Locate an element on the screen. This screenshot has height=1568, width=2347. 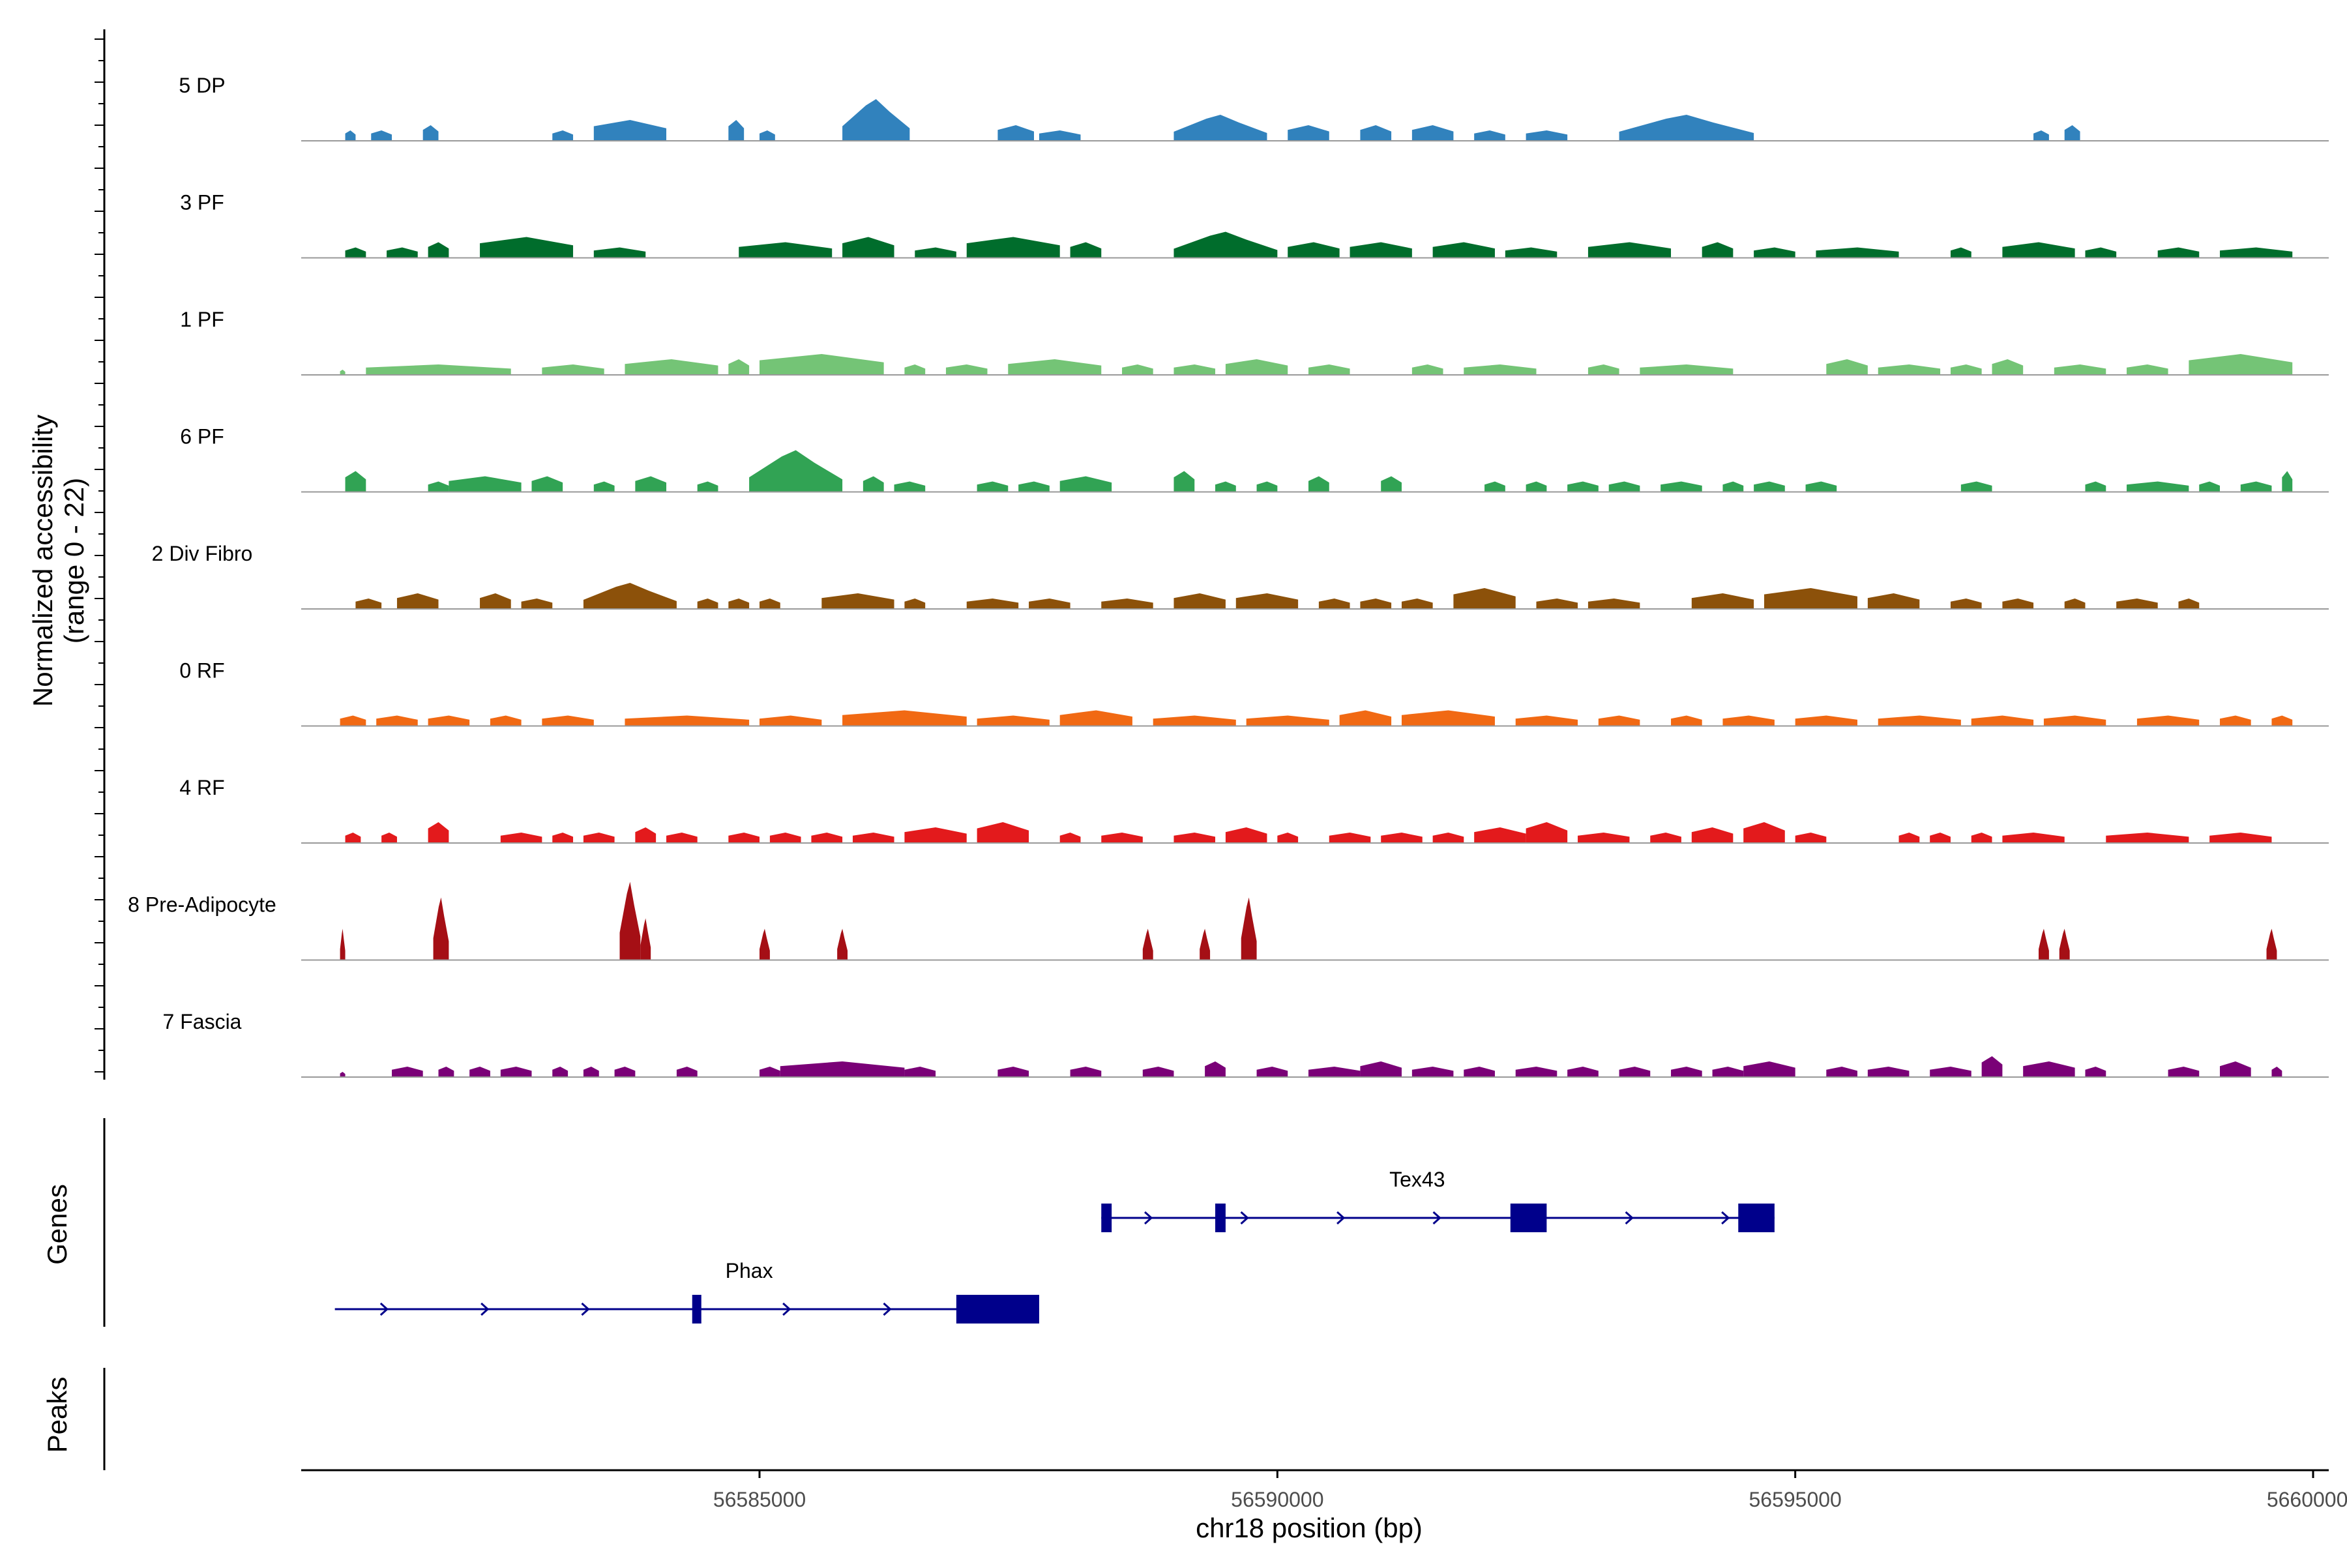
genes-panel-label: Genes is located at coordinates (57, 1225).